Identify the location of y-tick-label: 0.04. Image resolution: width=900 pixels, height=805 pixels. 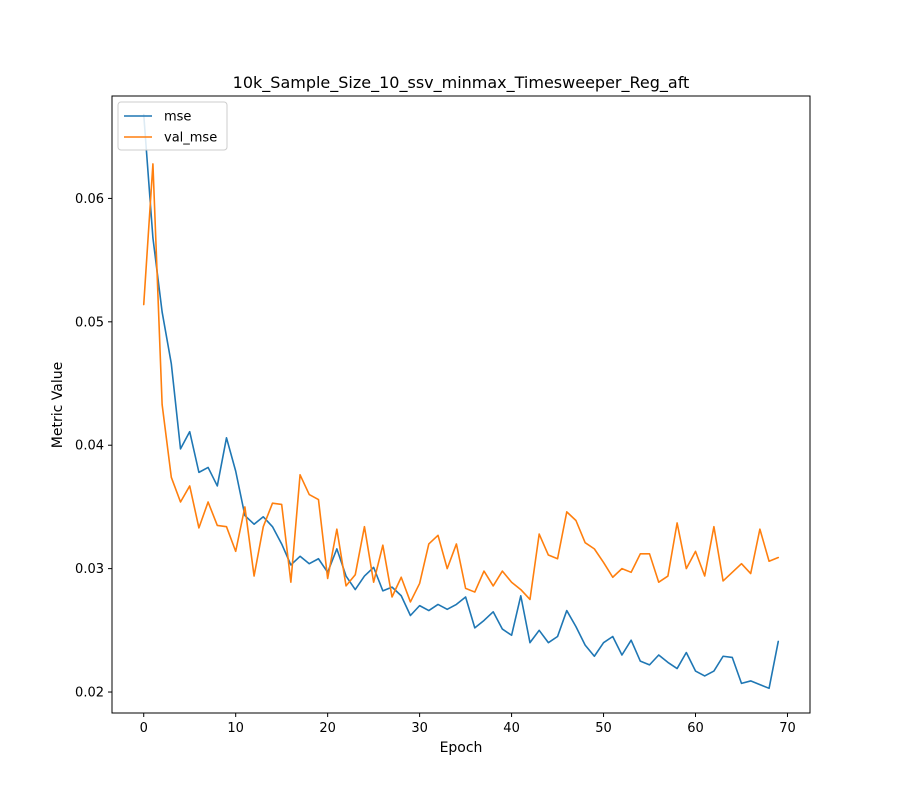
(89, 446).